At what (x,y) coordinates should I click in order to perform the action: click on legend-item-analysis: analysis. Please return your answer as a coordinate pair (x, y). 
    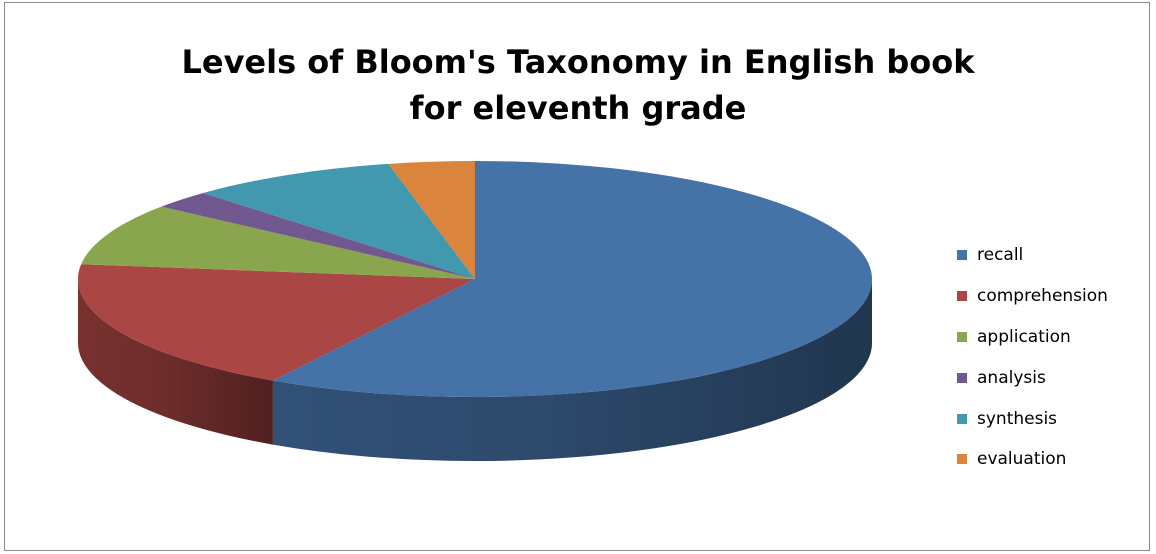
    Looking at the image, I should click on (1032, 377).